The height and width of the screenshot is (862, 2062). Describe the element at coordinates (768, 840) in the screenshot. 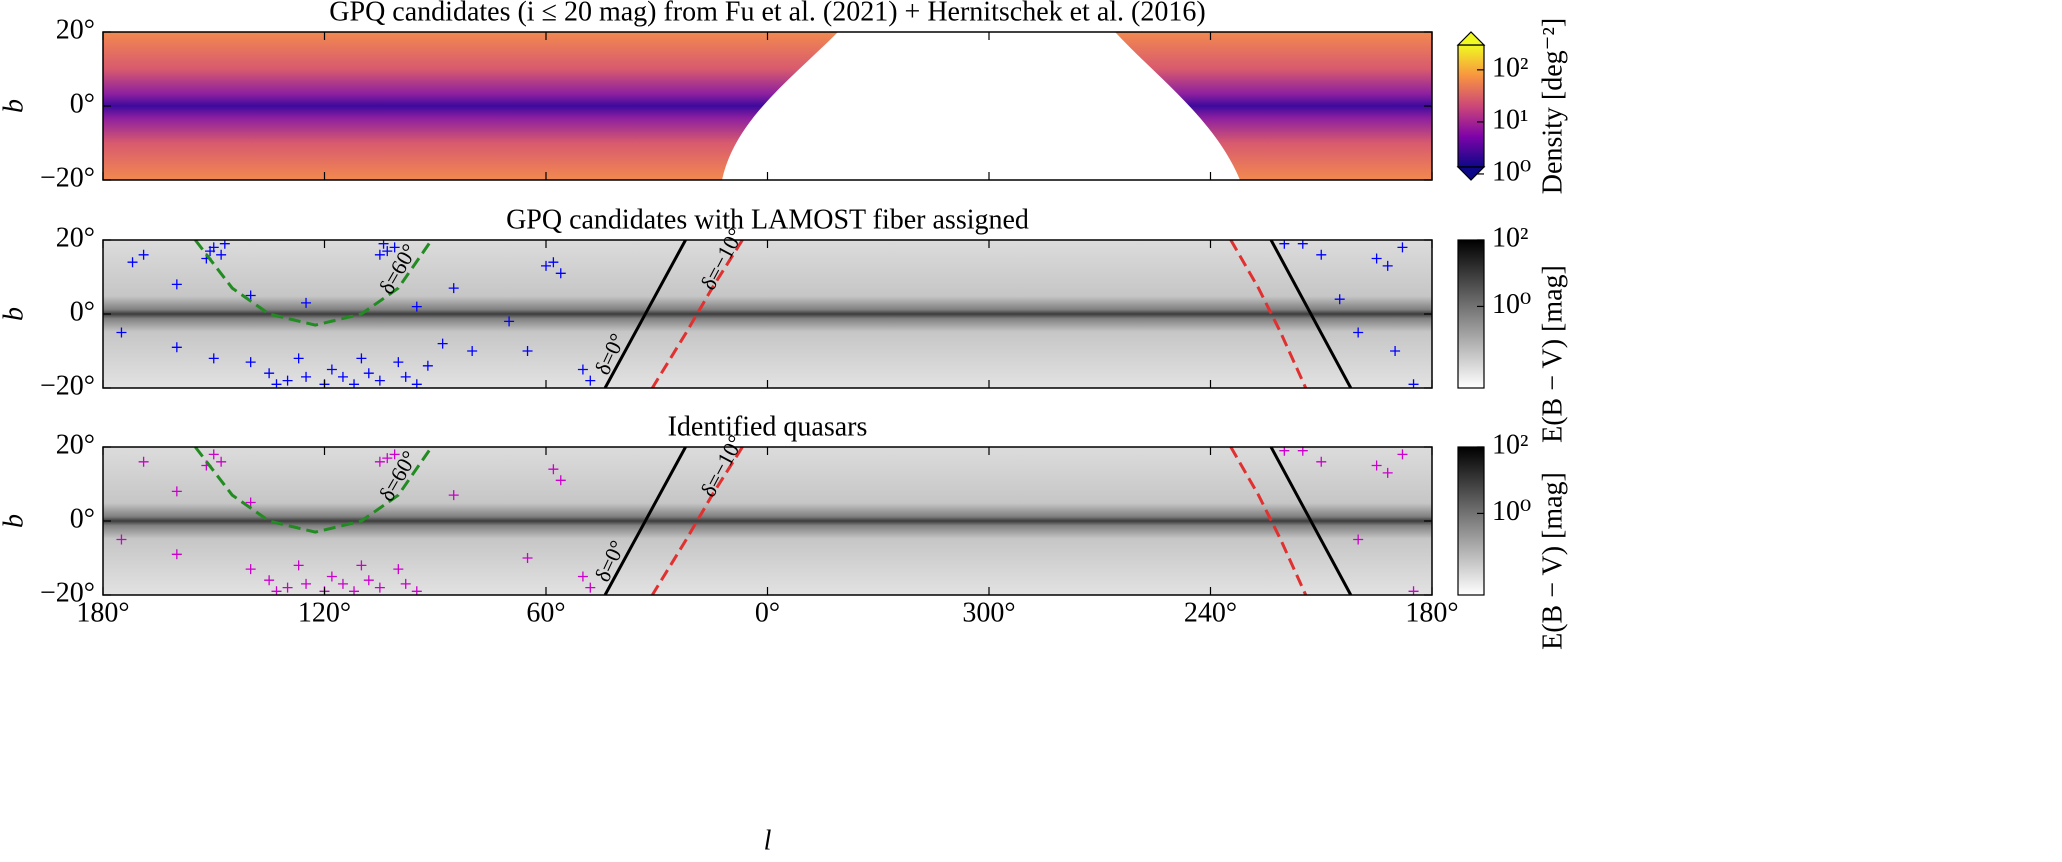

I see `x-axis-label: l` at that location.